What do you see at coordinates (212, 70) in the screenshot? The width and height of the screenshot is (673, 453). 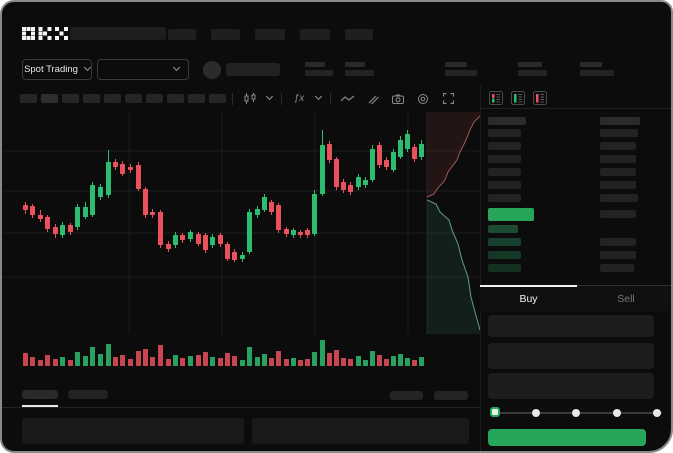 I see `coin-icon` at bounding box center [212, 70].